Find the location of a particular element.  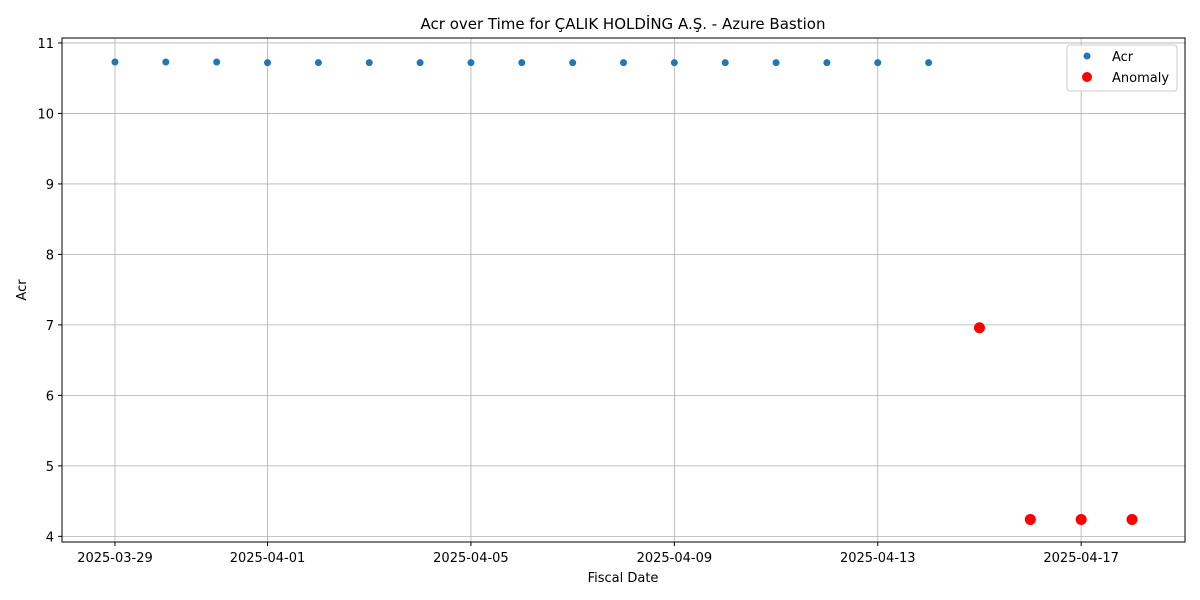

x-tick-label: 2025-04-01 is located at coordinates (268, 558).